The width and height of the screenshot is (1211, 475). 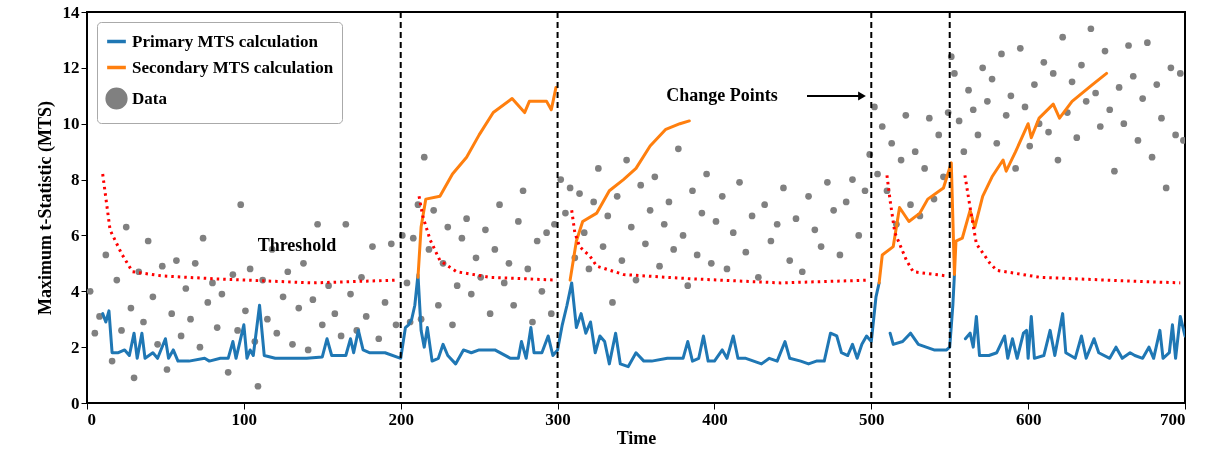 What do you see at coordinates (1173, 419) in the screenshot?
I see `x-tick-label: 700` at bounding box center [1173, 419].